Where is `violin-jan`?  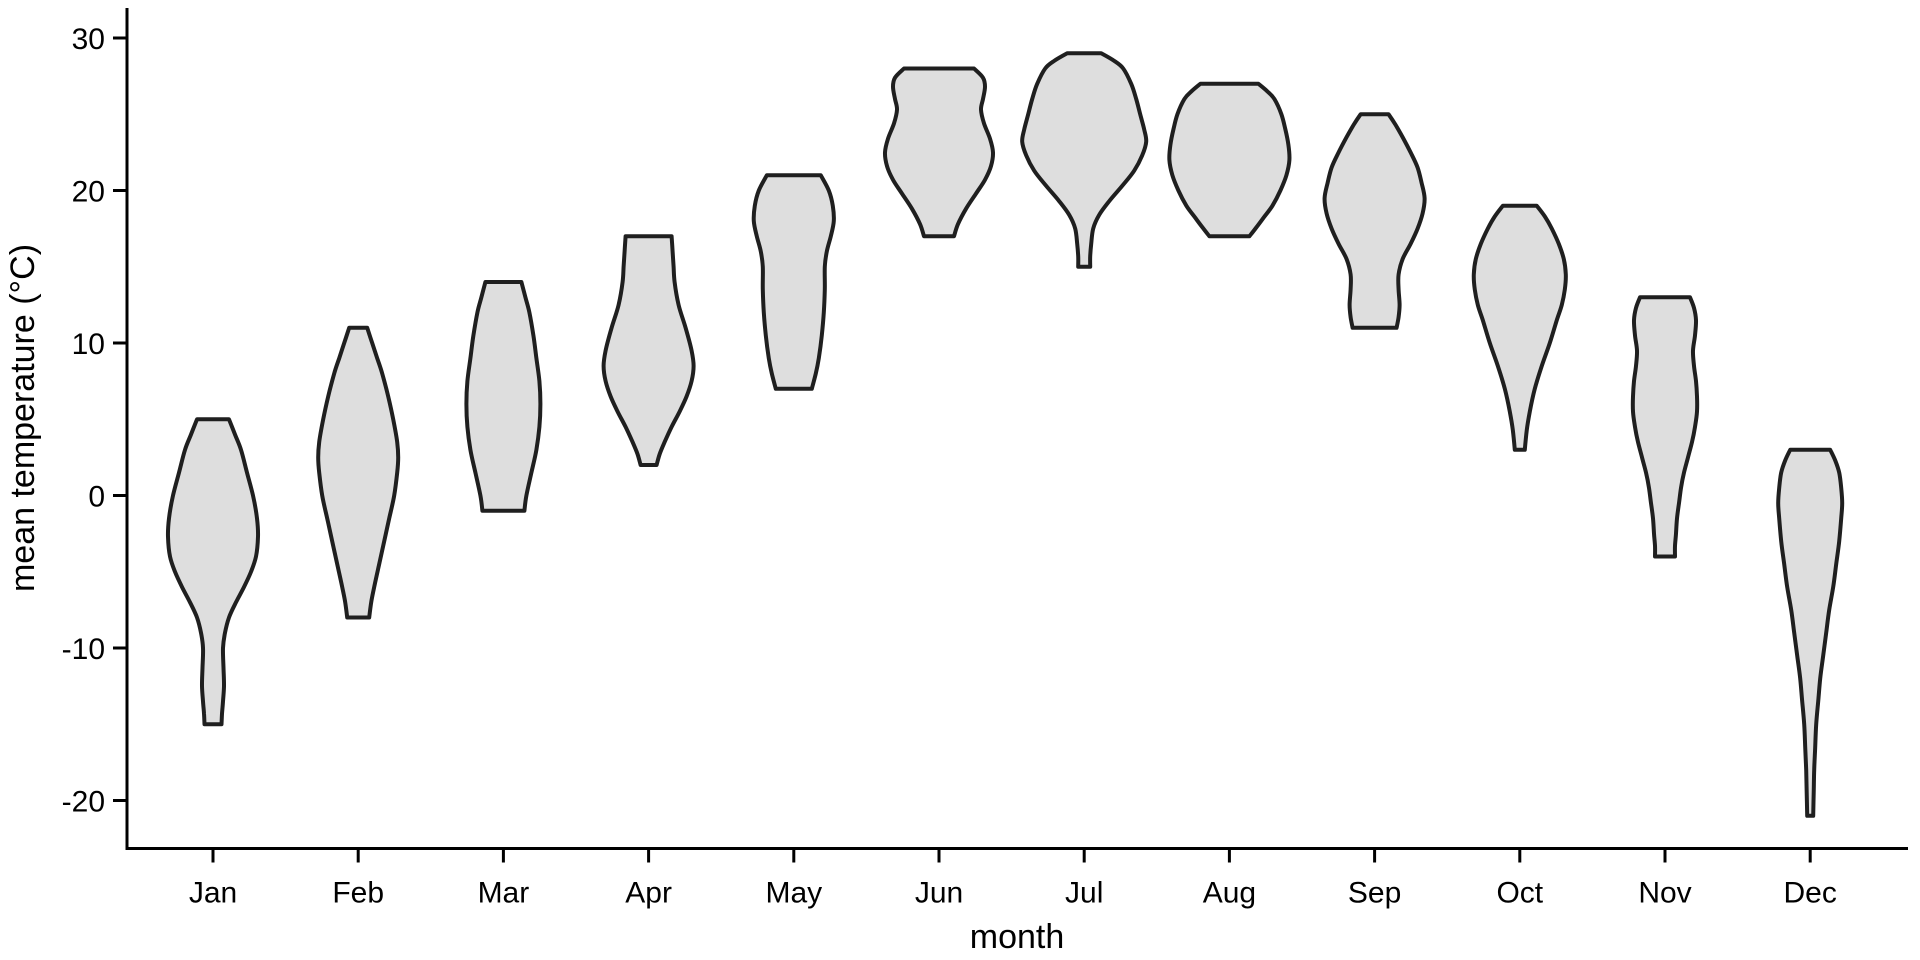 violin-jan is located at coordinates (213, 572).